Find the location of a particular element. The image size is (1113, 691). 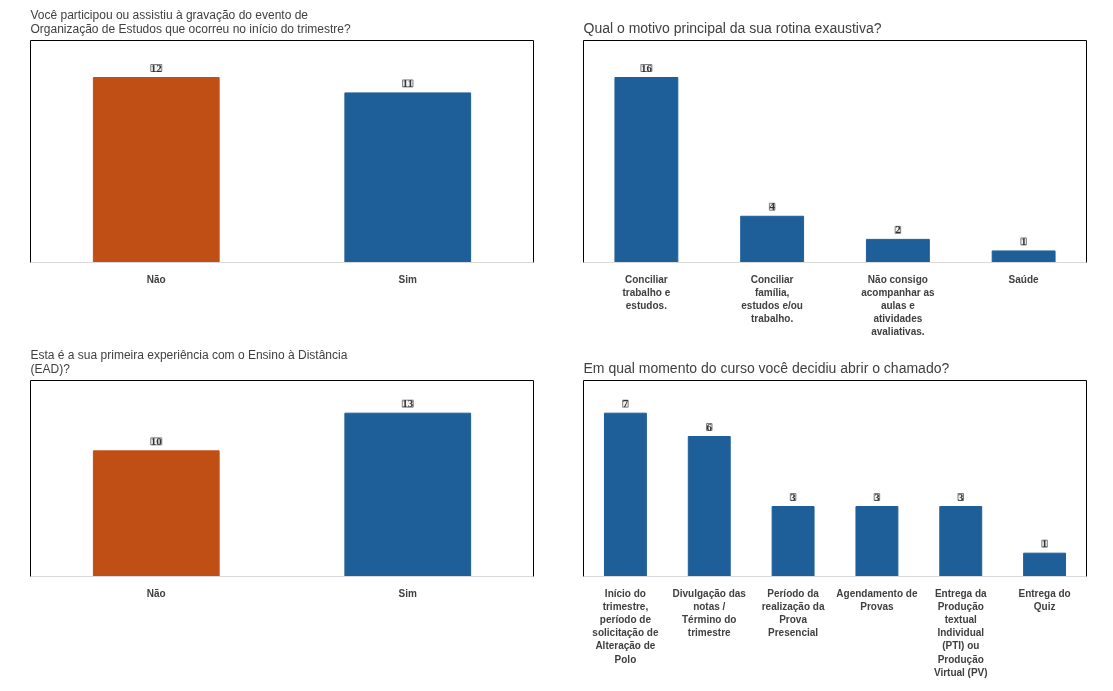

x-tick-label: Divulgação das notas / Término do trimestre is located at coordinates (709, 613).